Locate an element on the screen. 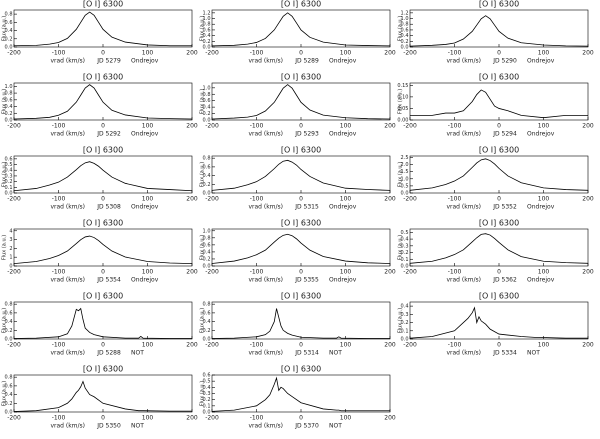 This screenshot has width=600, height=439. y-tick-label: 2.5 is located at coordinates (405, 158).